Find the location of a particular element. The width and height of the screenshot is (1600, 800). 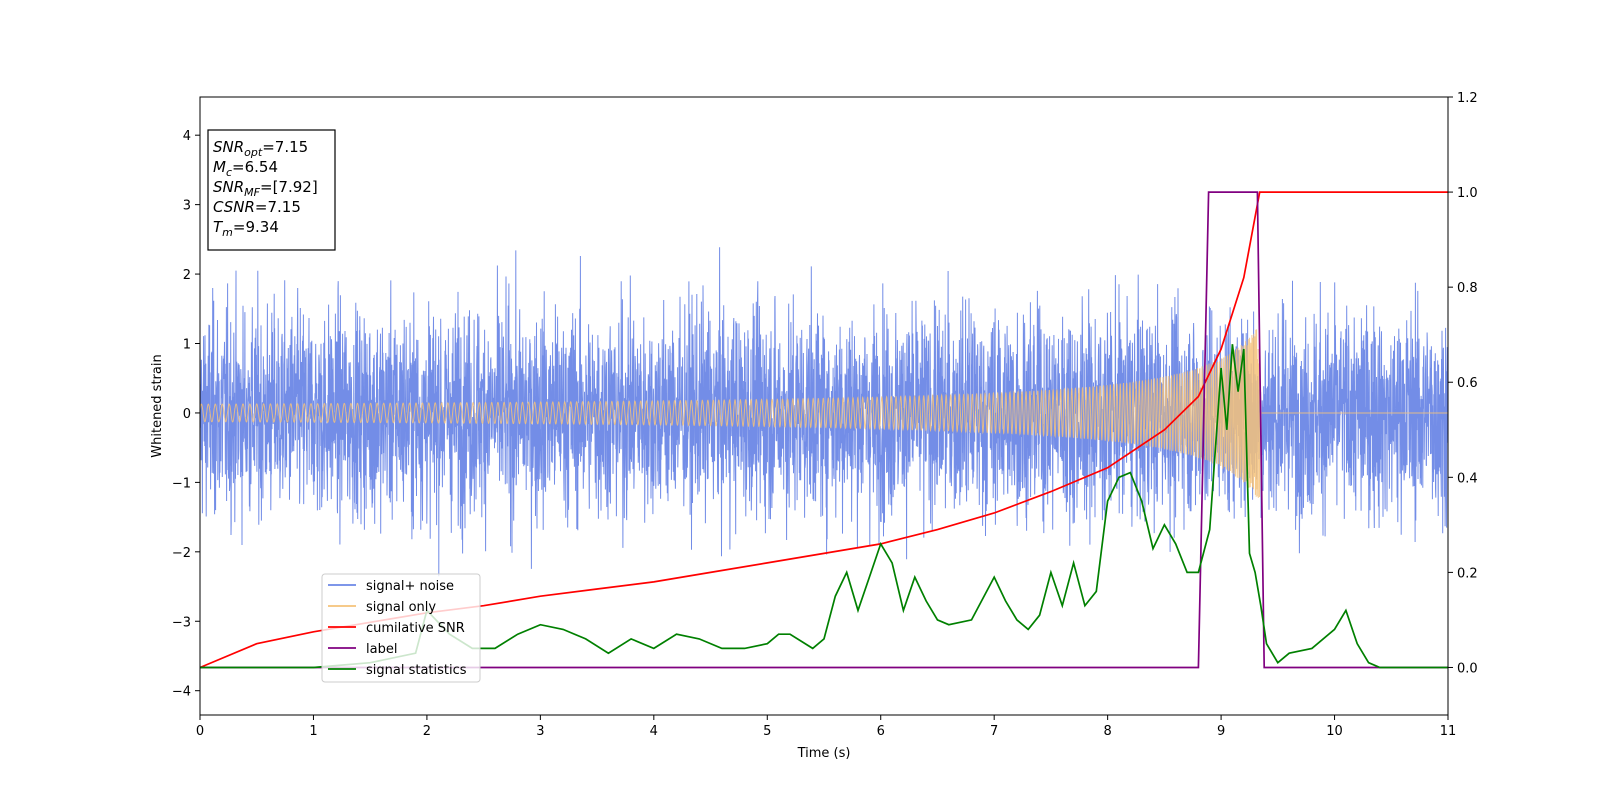

x-tick-label: 4 is located at coordinates (654, 731).